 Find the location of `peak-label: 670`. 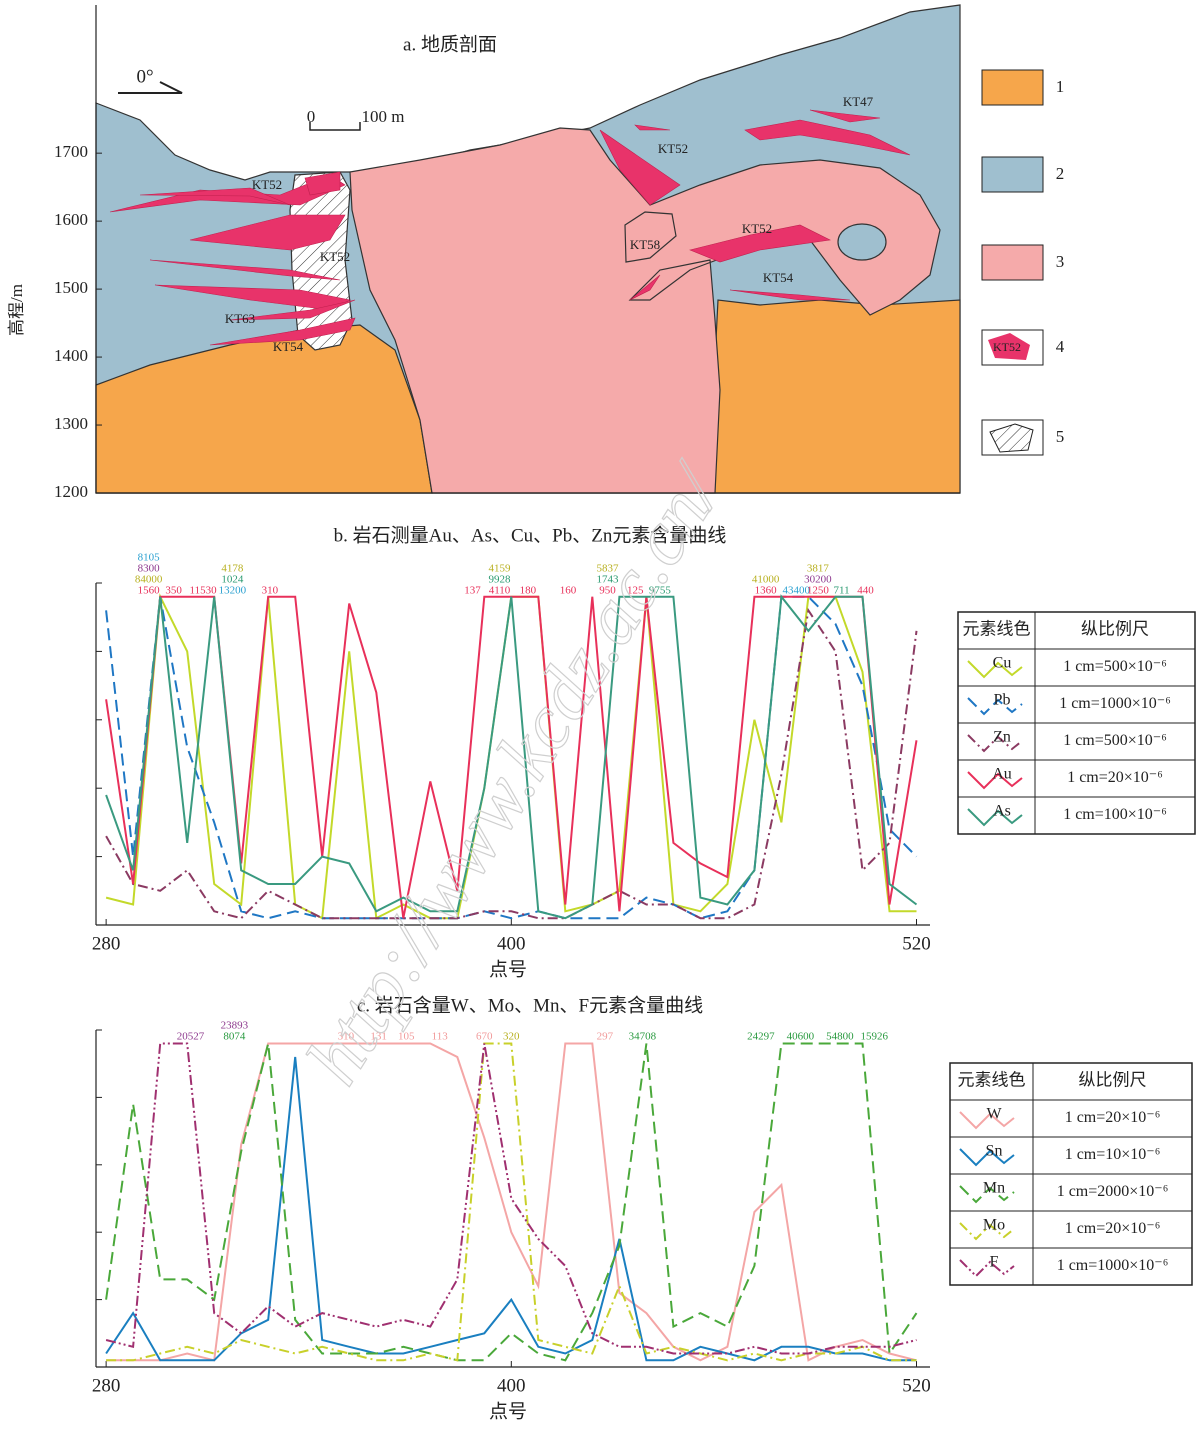

peak-label: 670 is located at coordinates (484, 1037).